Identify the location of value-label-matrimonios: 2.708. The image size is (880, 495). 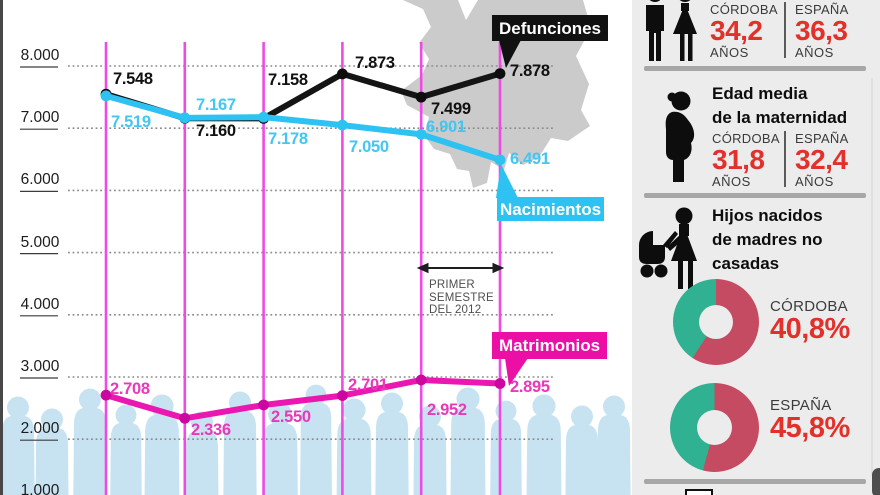
(130, 389).